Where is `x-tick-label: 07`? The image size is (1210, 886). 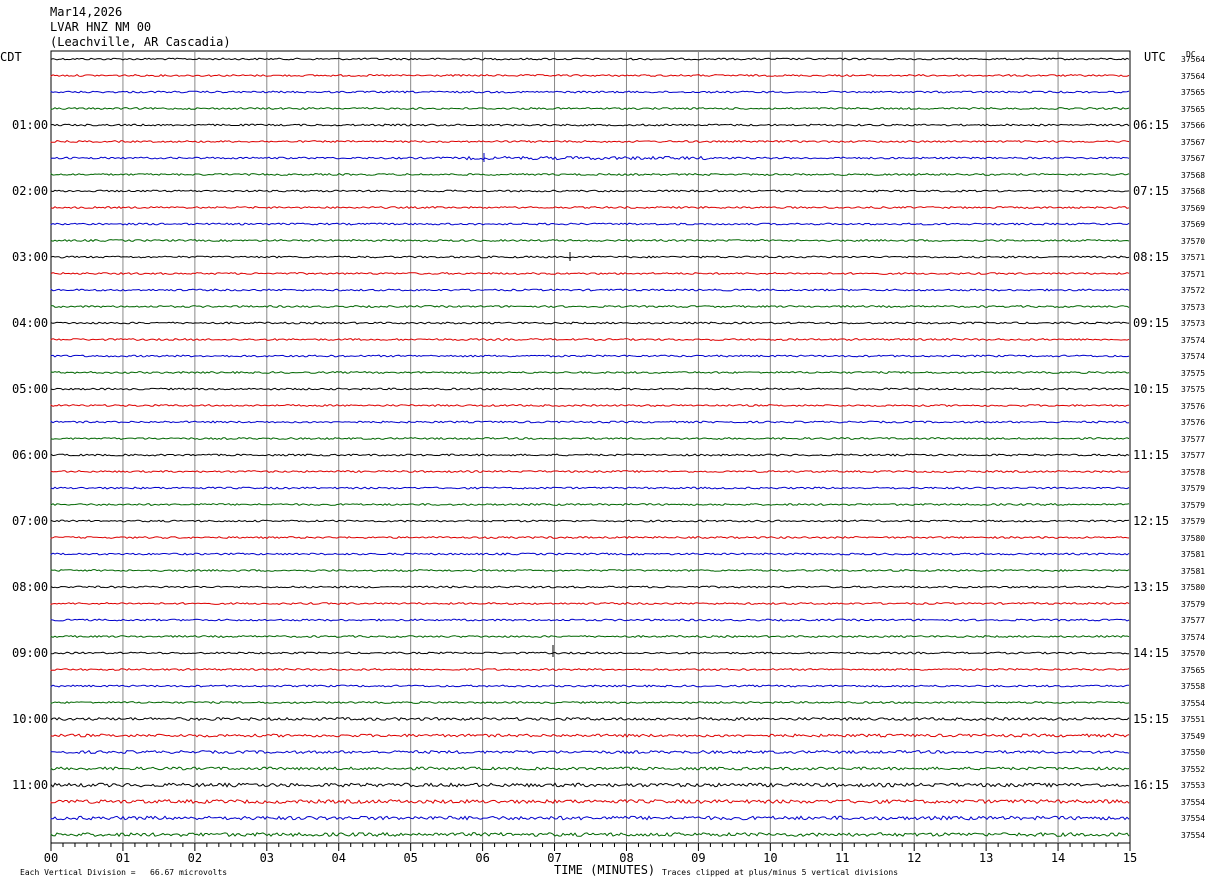
x-tick-label: 07 is located at coordinates (554, 858).